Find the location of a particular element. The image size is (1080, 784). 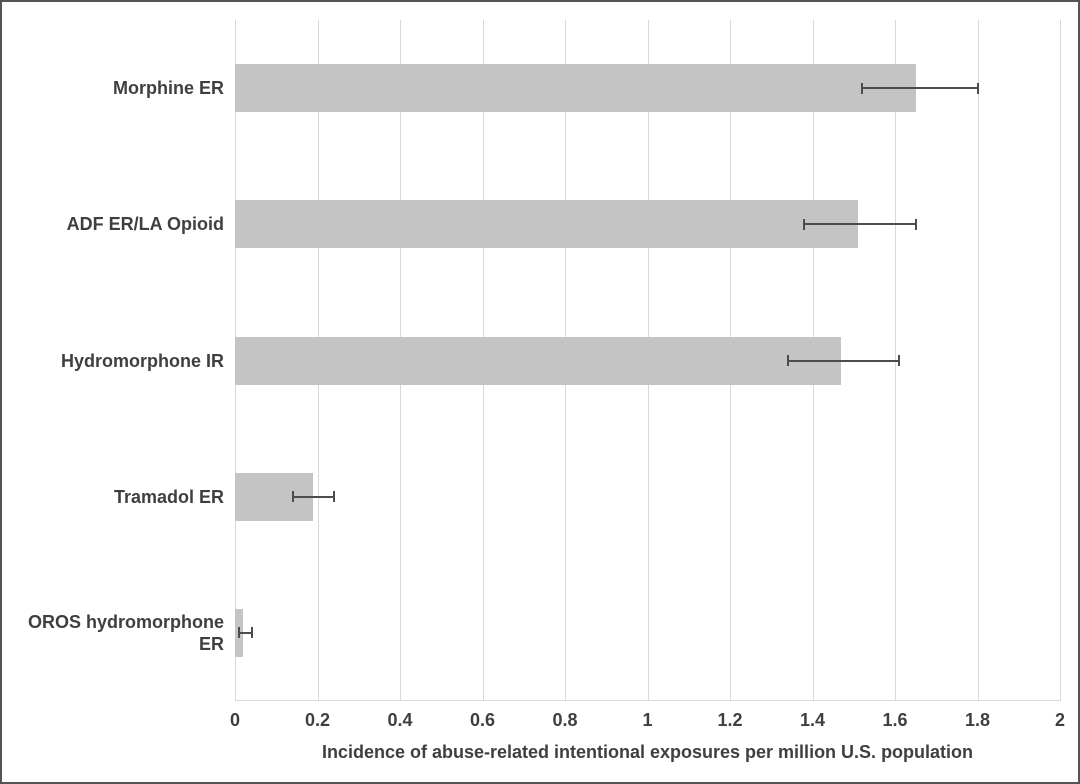

x-tick-label: 0.2 is located at coordinates (317, 720).